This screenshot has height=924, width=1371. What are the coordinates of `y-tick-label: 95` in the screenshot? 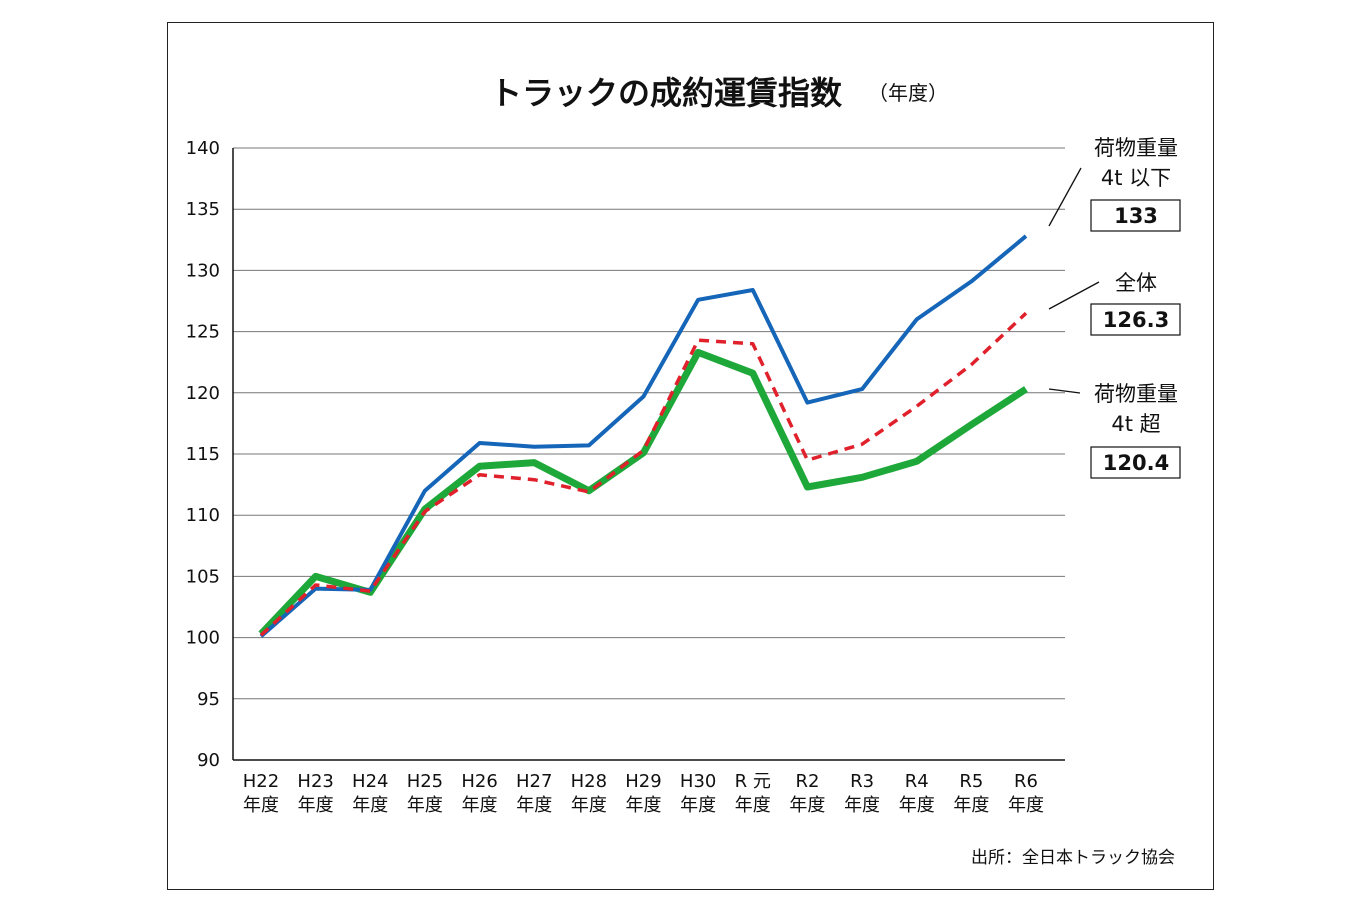 It's located at (208, 699).